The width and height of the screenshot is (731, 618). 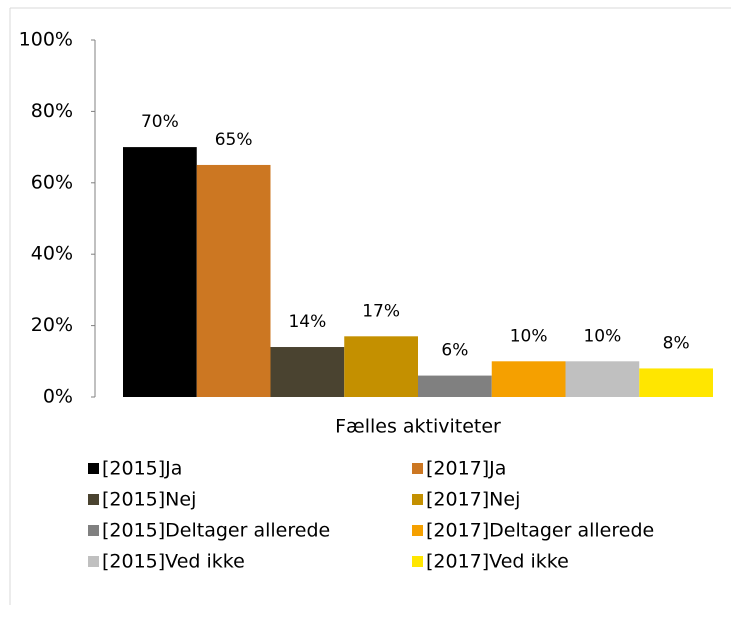 What do you see at coordinates (676, 343) in the screenshot?
I see `data-label: 8%` at bounding box center [676, 343].